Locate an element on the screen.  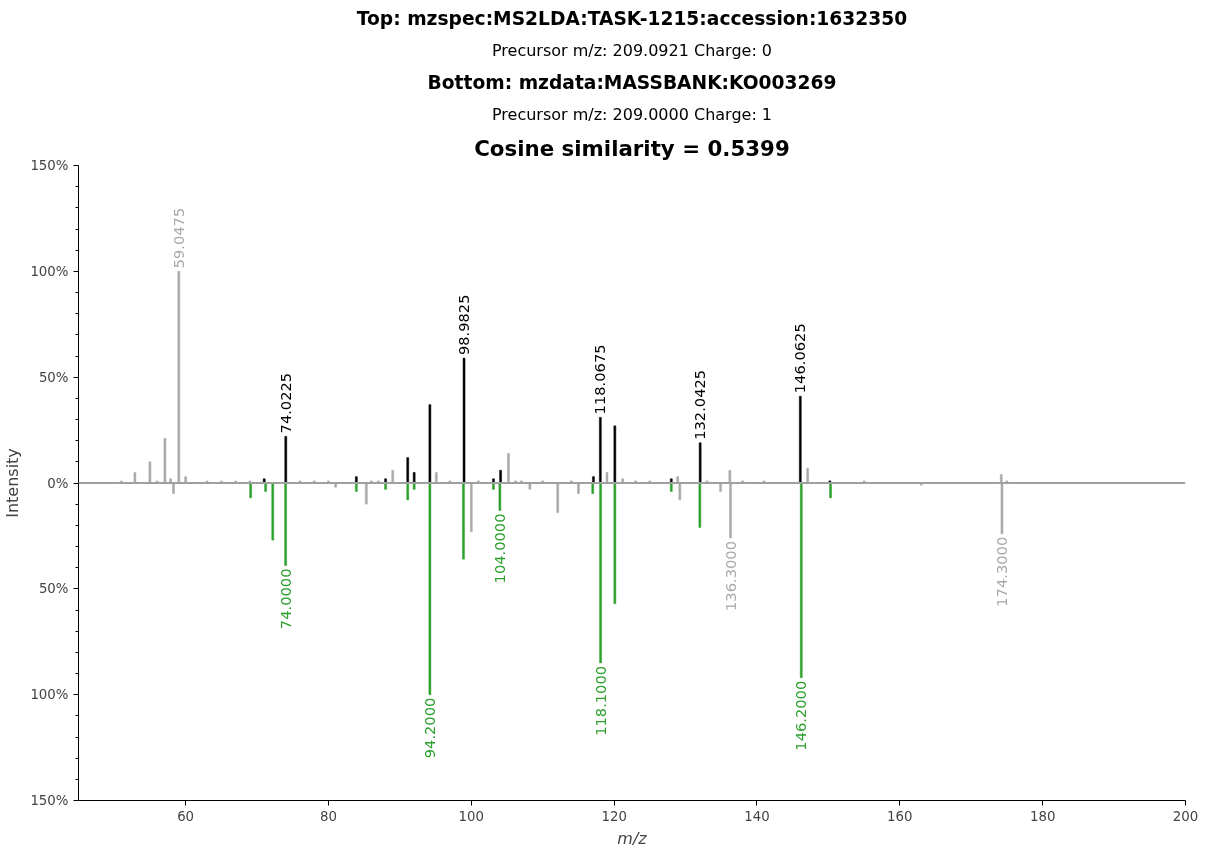
annotation: 94.2000 is located at coordinates (429, 728).